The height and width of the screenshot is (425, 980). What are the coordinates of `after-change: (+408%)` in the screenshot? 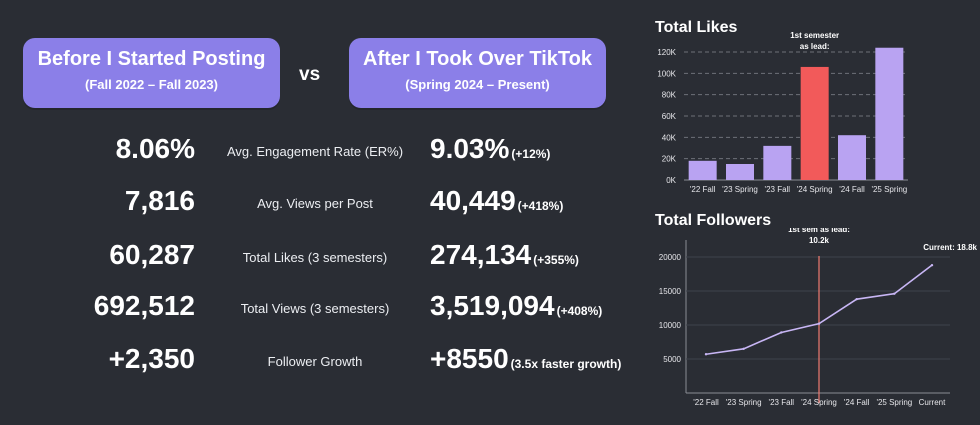 It's located at (579, 311).